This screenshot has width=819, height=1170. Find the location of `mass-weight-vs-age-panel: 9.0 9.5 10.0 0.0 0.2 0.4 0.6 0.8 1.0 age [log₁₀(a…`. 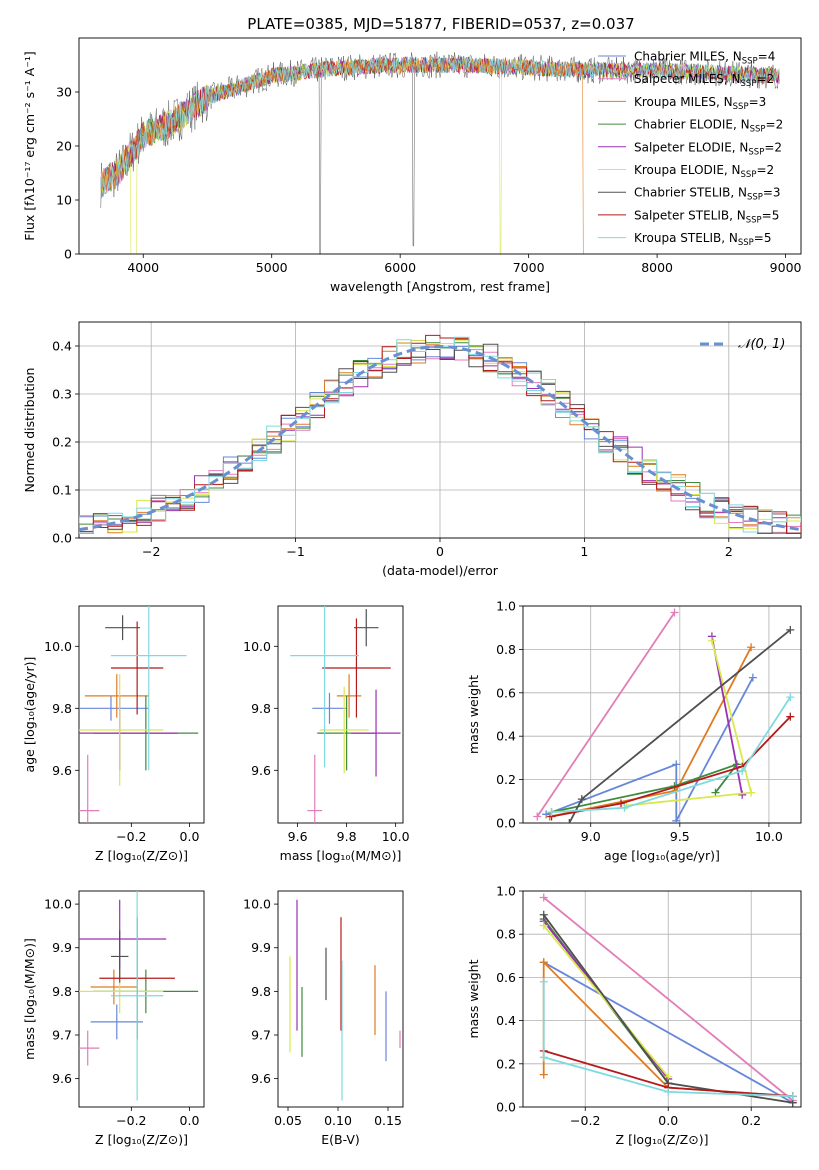

mass-weight-vs-age-panel: 9.0 9.5 10.0 0.0 0.2 0.4 0.6 0.8 1.0 age [log₁₀(a… is located at coordinates (634, 731).